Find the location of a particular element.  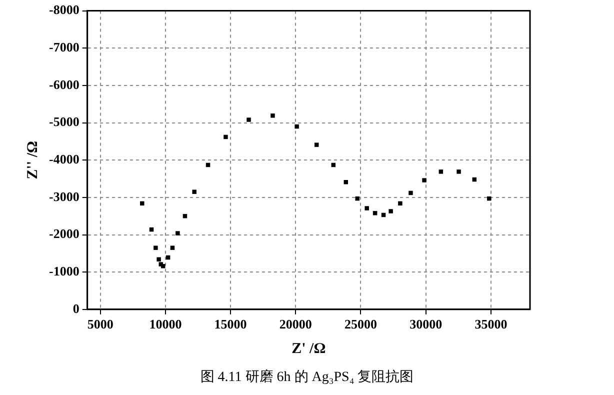

y-tick-label: -4000 is located at coordinates (64, 158).